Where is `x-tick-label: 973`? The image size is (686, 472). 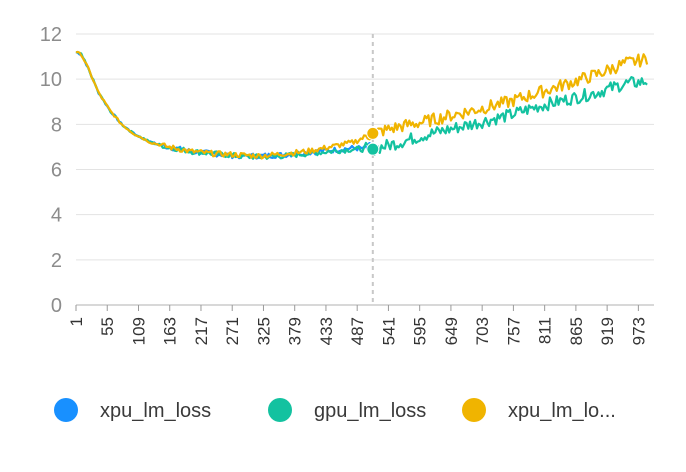 x-tick-label: 973 is located at coordinates (638, 331).